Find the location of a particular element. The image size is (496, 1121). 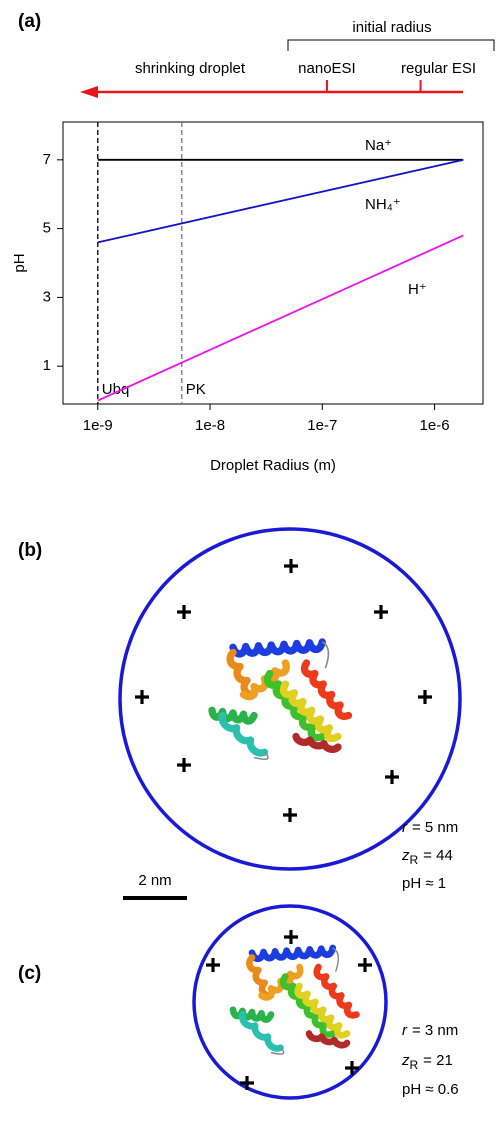

y-tick-label: 7 is located at coordinates (47, 159).